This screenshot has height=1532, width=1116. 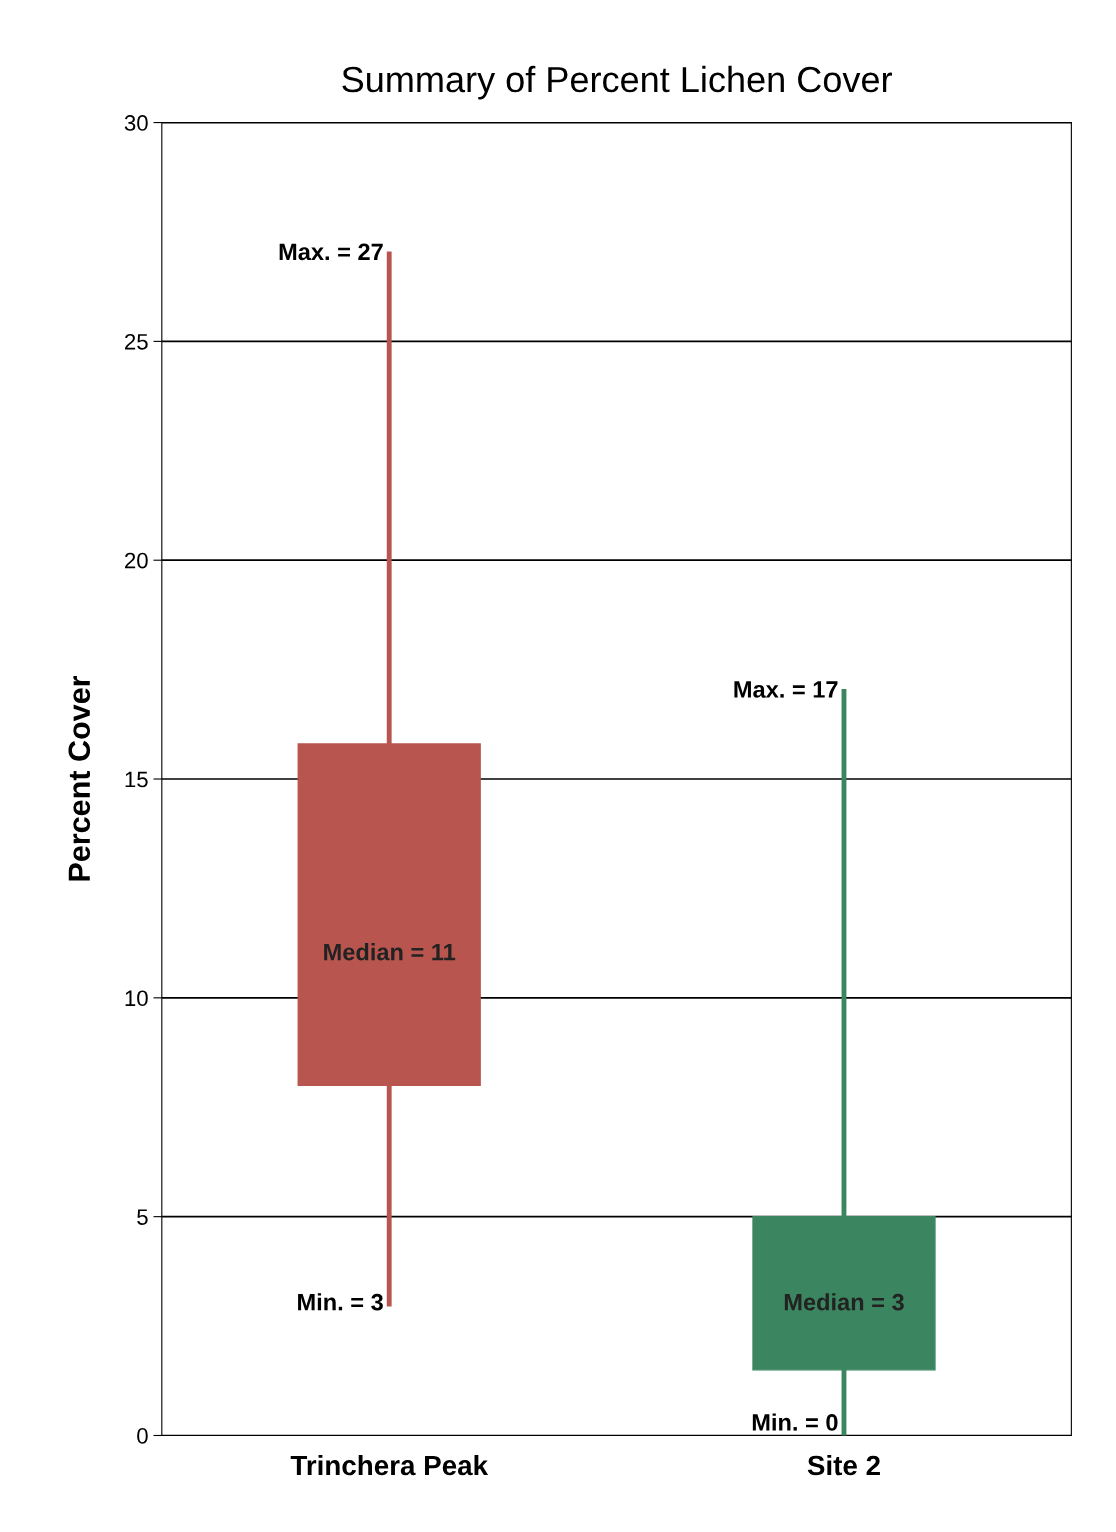 I want to click on annotation: Min. = 3, so click(x=340, y=1302).